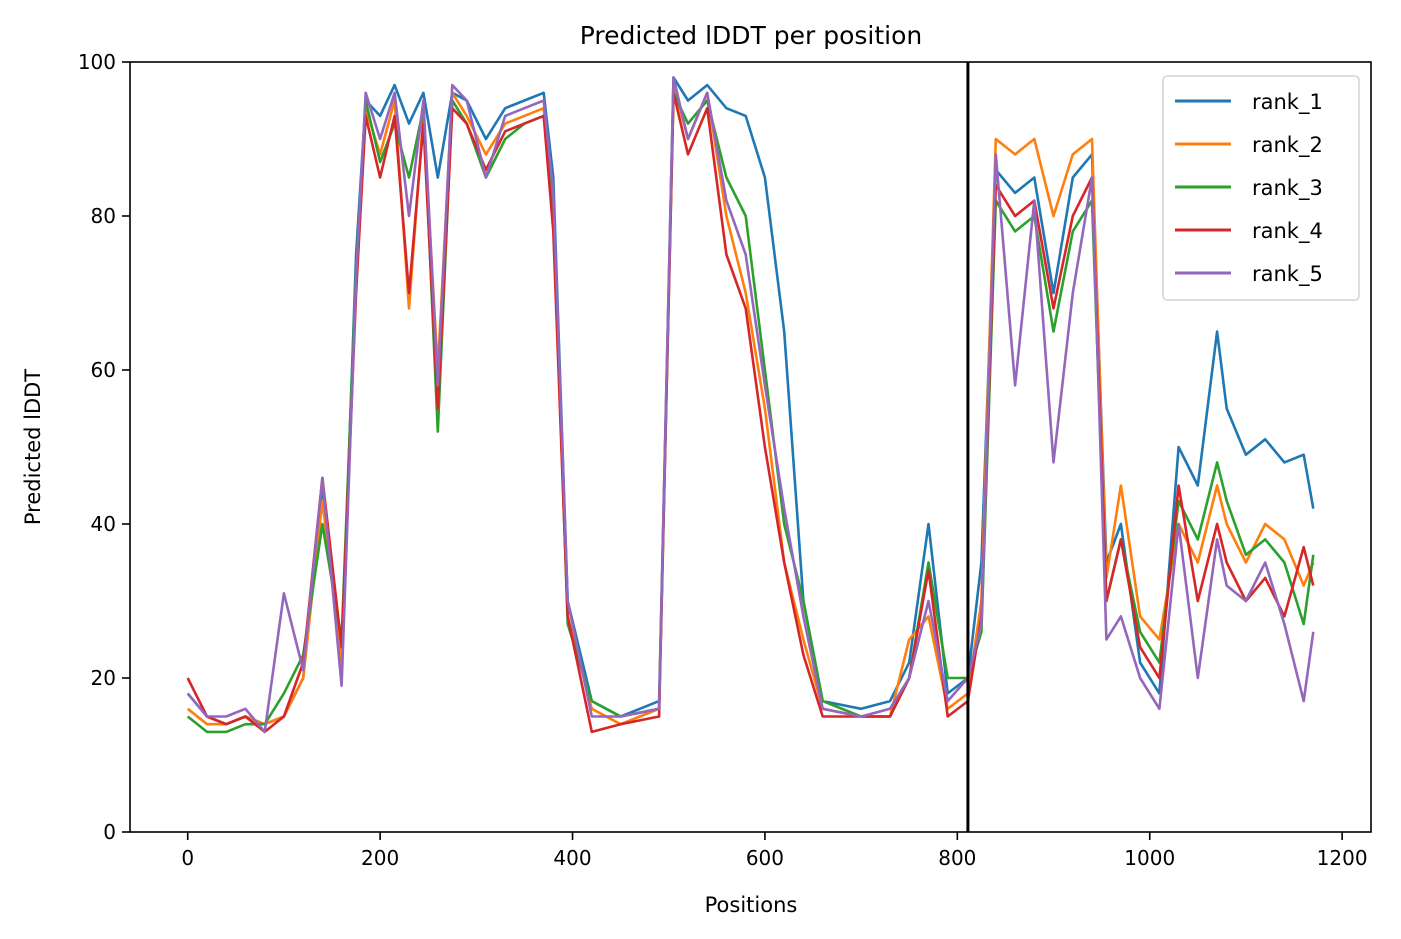 The height and width of the screenshot is (939, 1401). What do you see at coordinates (765, 858) in the screenshot?
I see `x-tick-label: 600` at bounding box center [765, 858].